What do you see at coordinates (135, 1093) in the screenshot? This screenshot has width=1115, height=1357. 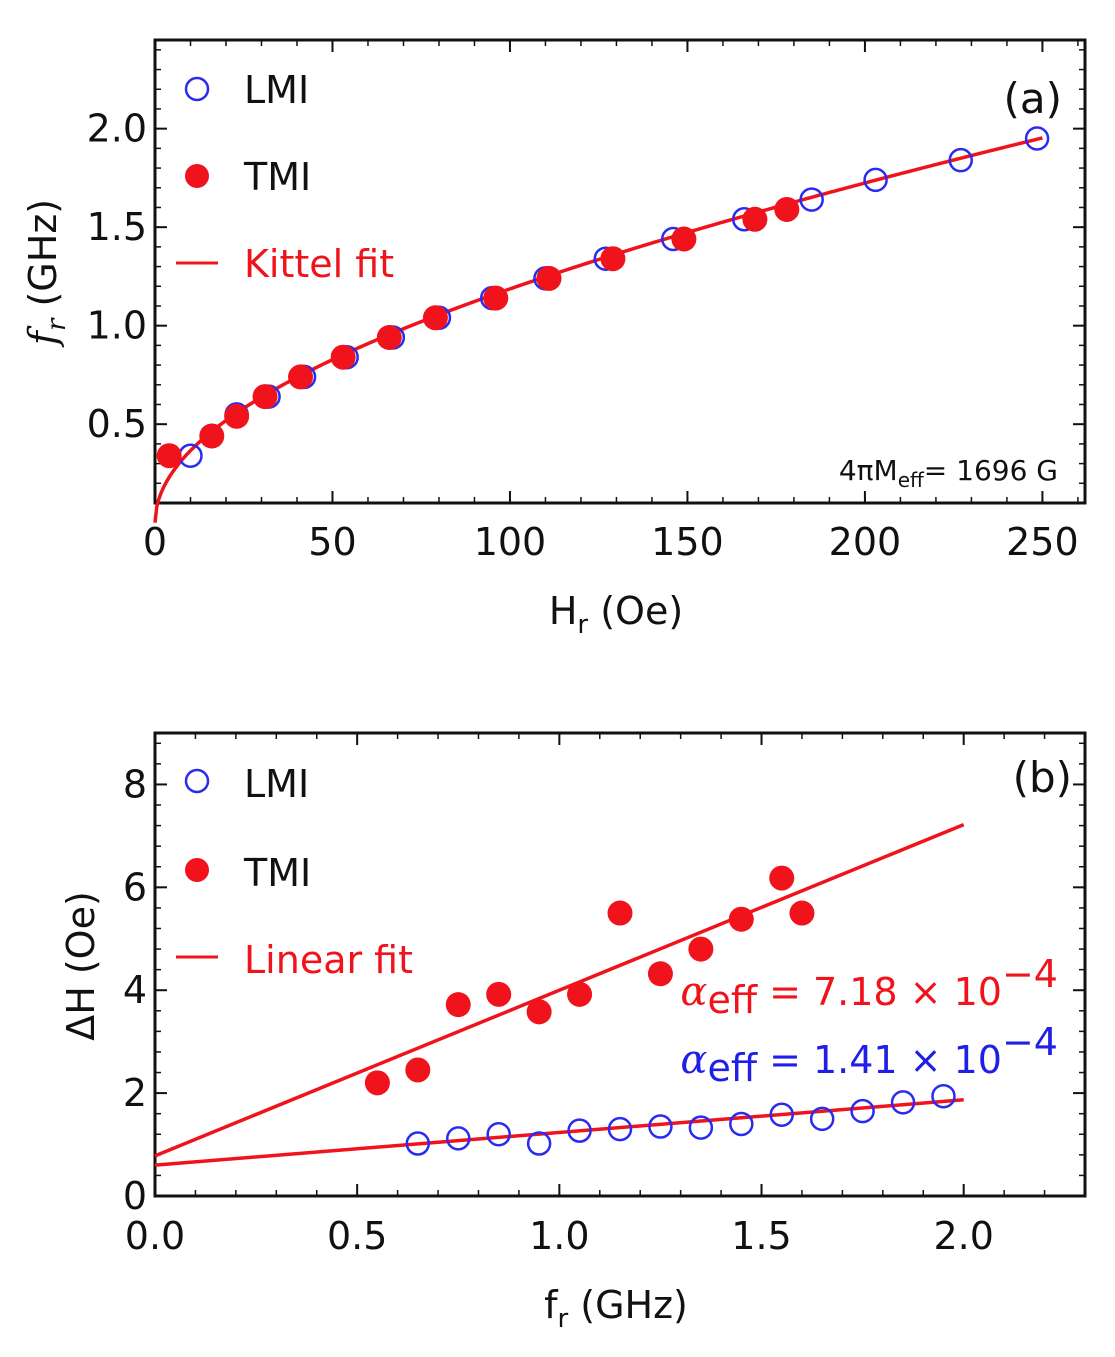 I see `y-tick-label-b: 2` at bounding box center [135, 1093].